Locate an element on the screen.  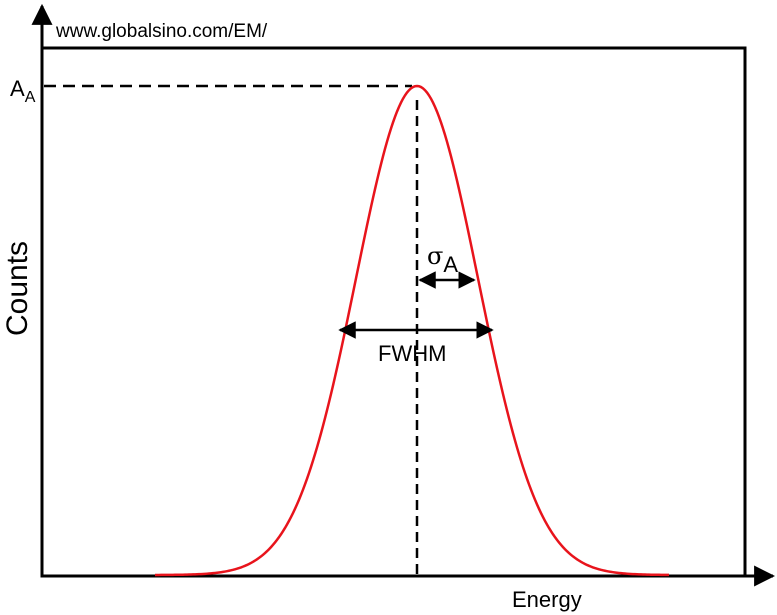
sigma-label: σA is located at coordinates (442, 259).